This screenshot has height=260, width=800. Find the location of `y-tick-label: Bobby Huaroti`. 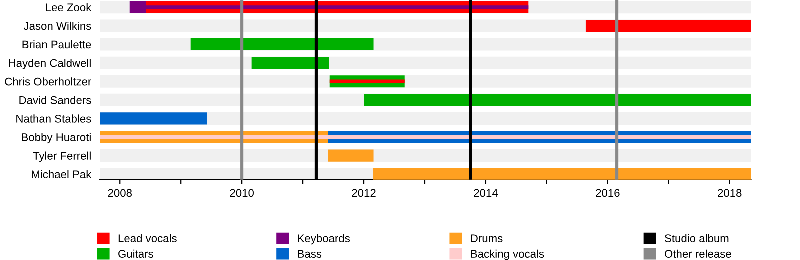

y-tick-label: Bobby Huaroti is located at coordinates (56, 138).